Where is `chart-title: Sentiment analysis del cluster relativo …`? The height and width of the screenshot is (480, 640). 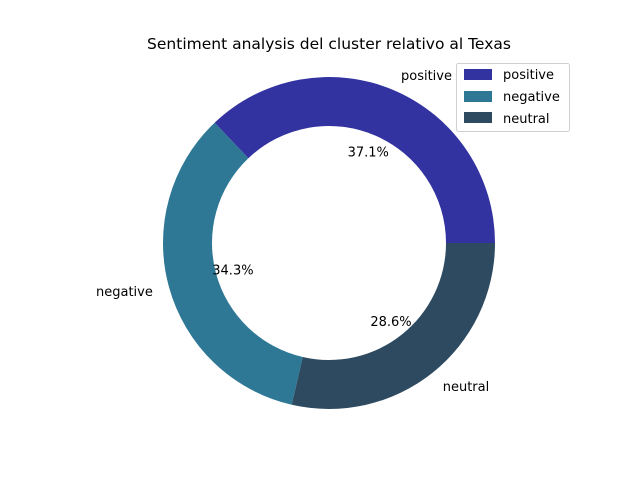
chart-title: Sentiment analysis del cluster relativo … is located at coordinates (329, 44).